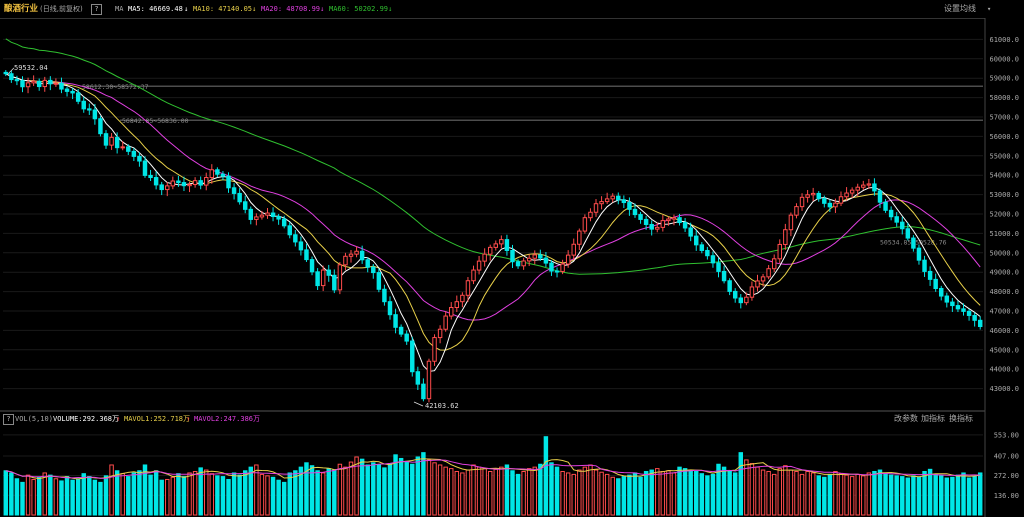 The height and width of the screenshot is (517, 1024). I want to click on price-tick-label: 59000.0, so click(1004, 79).